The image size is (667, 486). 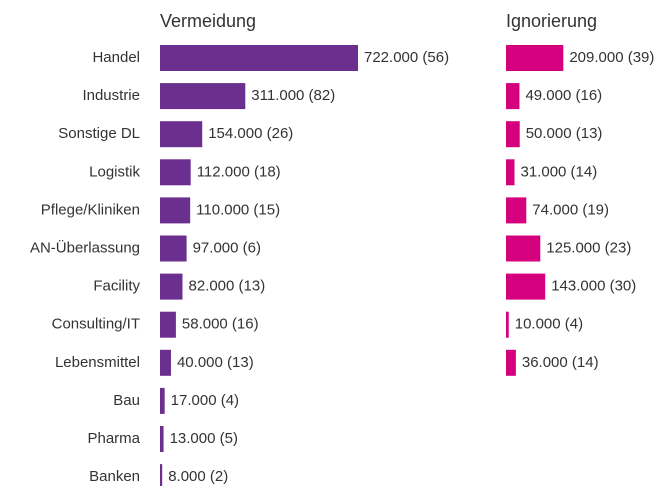 I want to click on value-label: 209.000 (39), so click(x=611, y=57).